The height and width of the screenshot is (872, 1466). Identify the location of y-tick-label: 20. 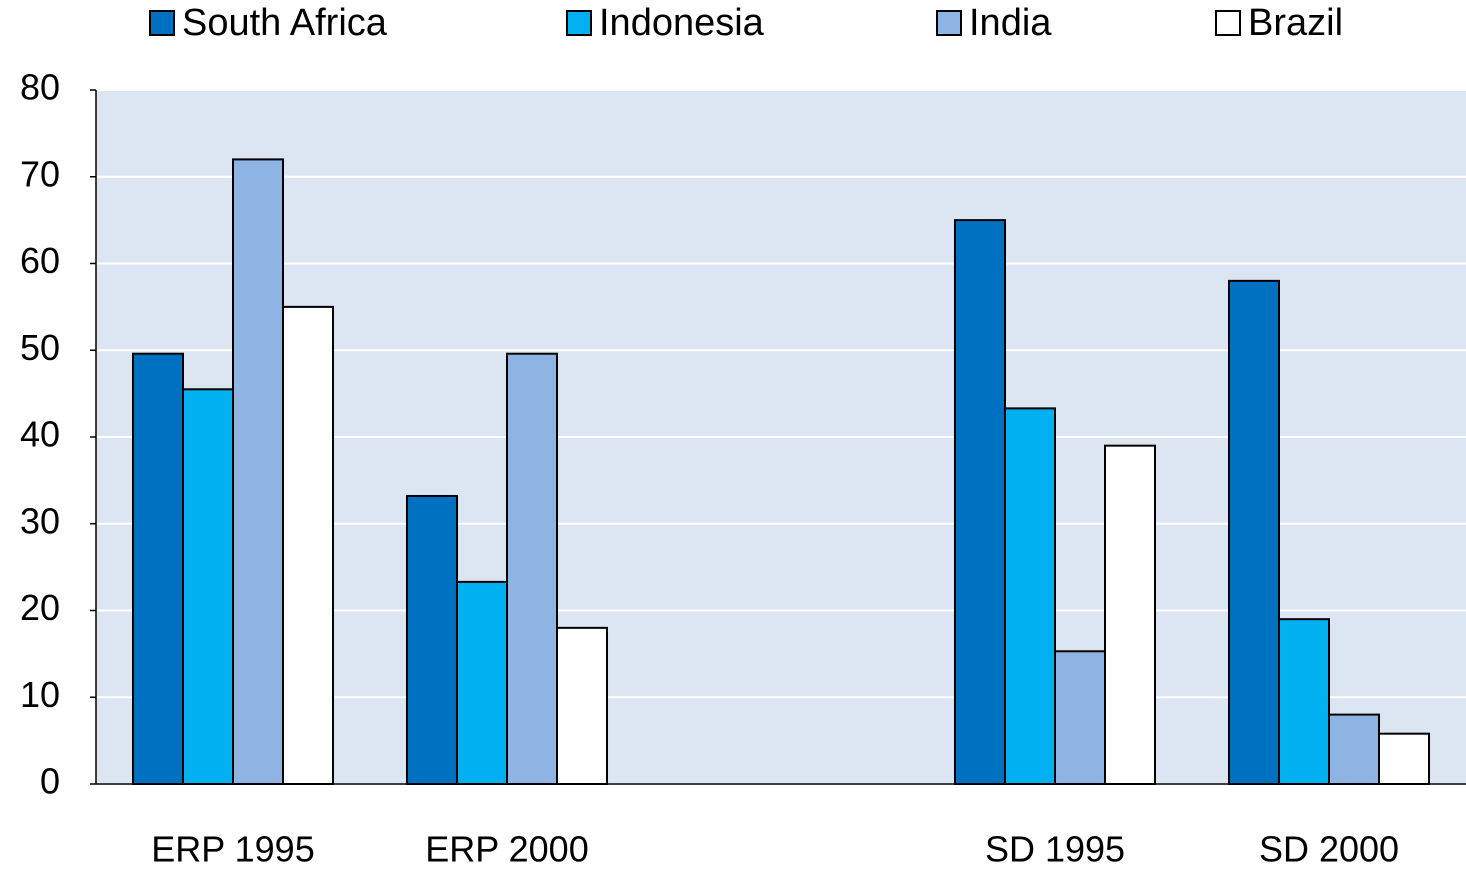
(40, 607).